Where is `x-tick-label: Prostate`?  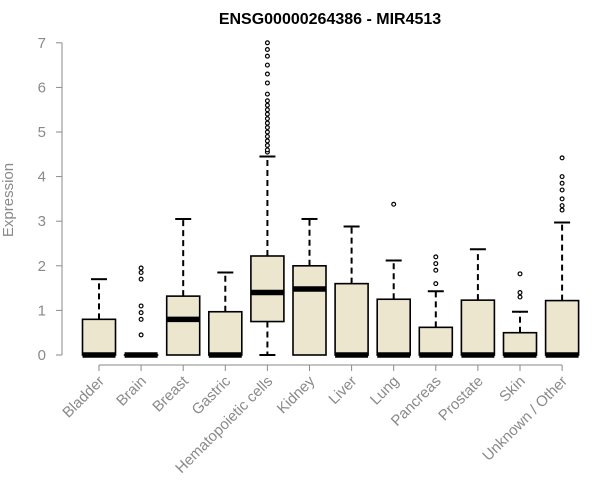 x-tick-label: Prostate is located at coordinates (461, 399).